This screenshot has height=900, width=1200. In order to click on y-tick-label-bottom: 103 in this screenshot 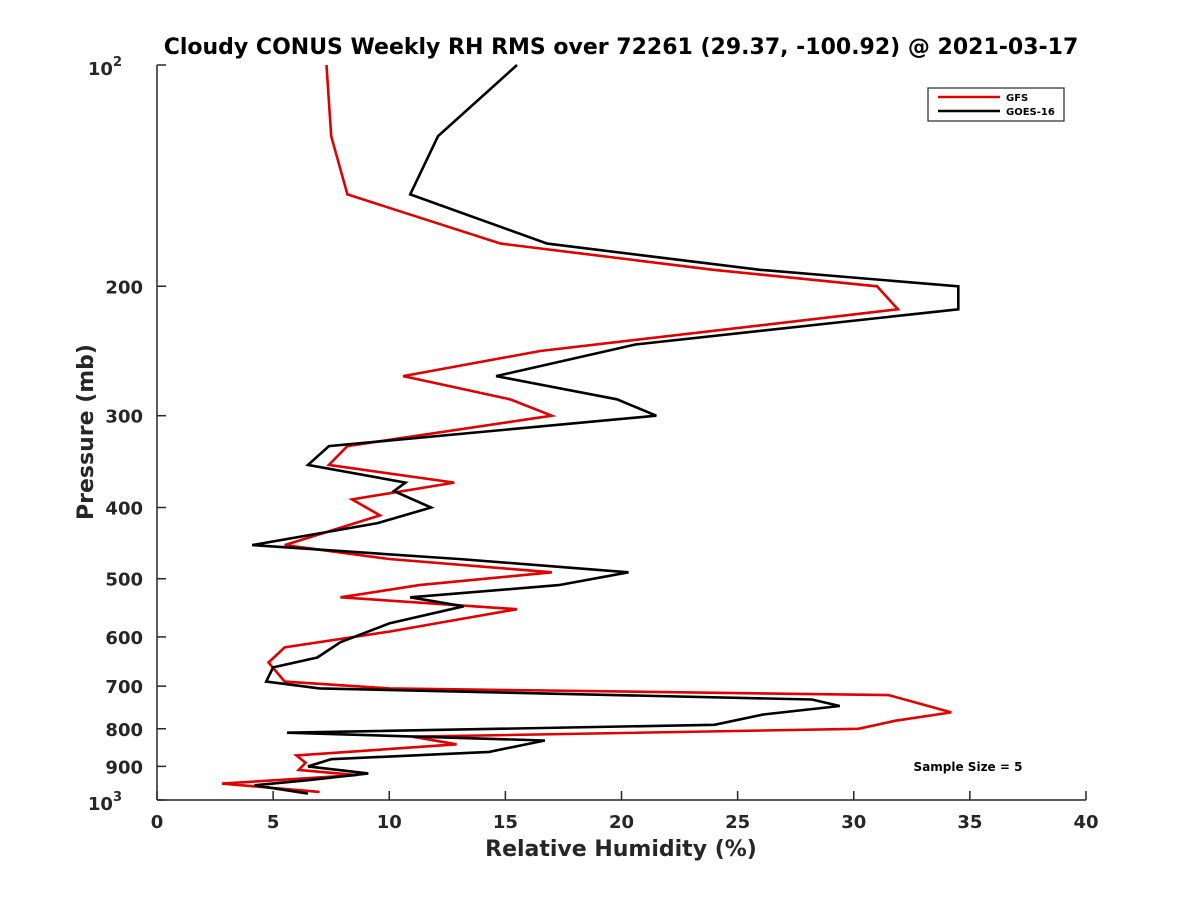, I will do `click(105, 802)`.